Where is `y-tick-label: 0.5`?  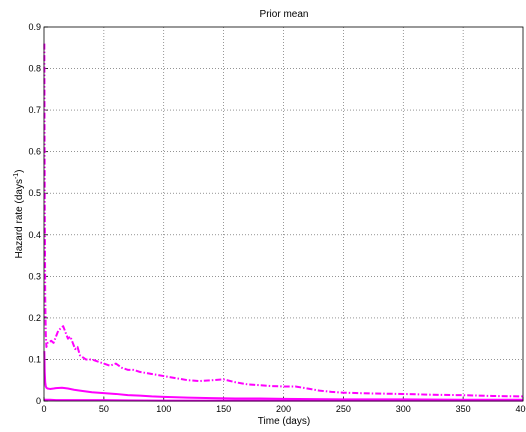 y-tick-label: 0.5 is located at coordinates (34, 193).